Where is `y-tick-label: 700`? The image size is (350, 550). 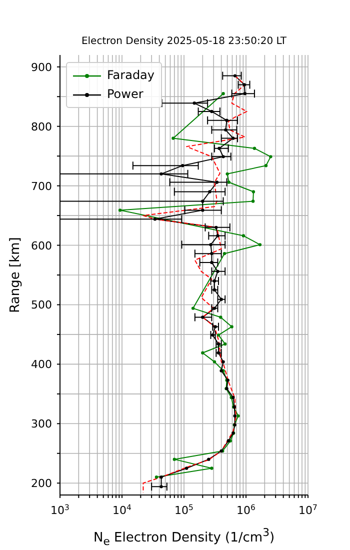 y-tick-label: 700 is located at coordinates (41, 186).